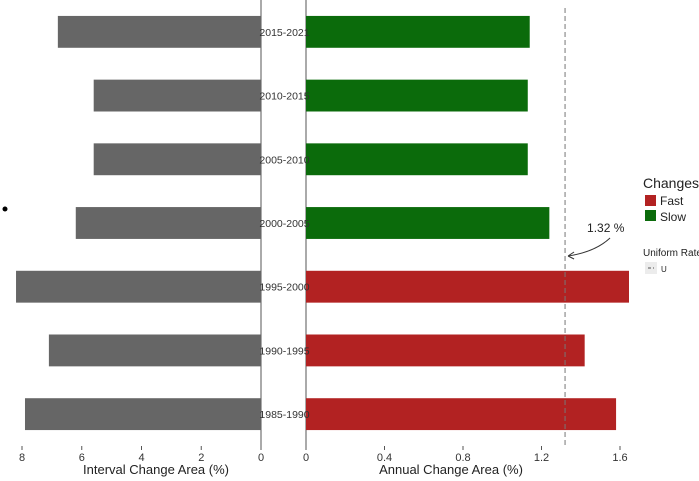 This screenshot has width=699, height=481. What do you see at coordinates (673, 217) in the screenshot?
I see `legend-slow-label: Slow` at bounding box center [673, 217].